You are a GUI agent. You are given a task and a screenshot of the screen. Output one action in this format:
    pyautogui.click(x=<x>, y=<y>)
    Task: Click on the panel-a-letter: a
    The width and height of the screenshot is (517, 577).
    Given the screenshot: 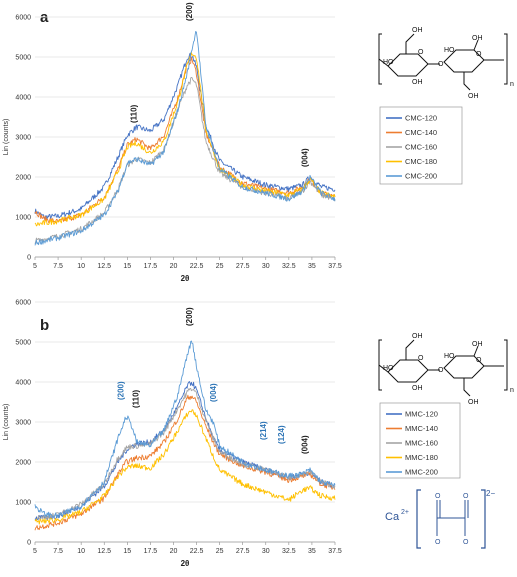 What is the action you would take?
    pyautogui.click(x=44, y=17)
    